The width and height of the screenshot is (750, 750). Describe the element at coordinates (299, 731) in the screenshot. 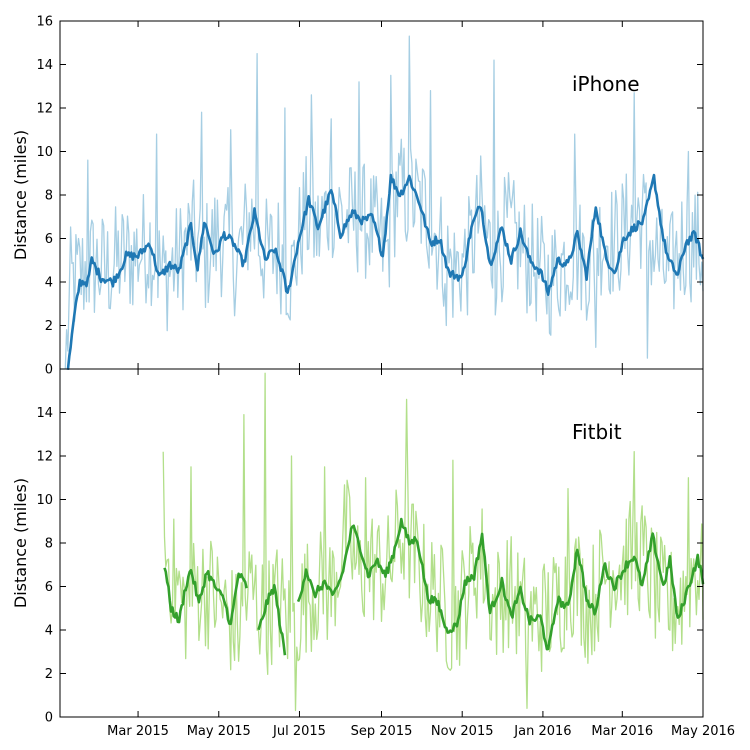

I see `x-tick-label: Jul 2015` at that location.